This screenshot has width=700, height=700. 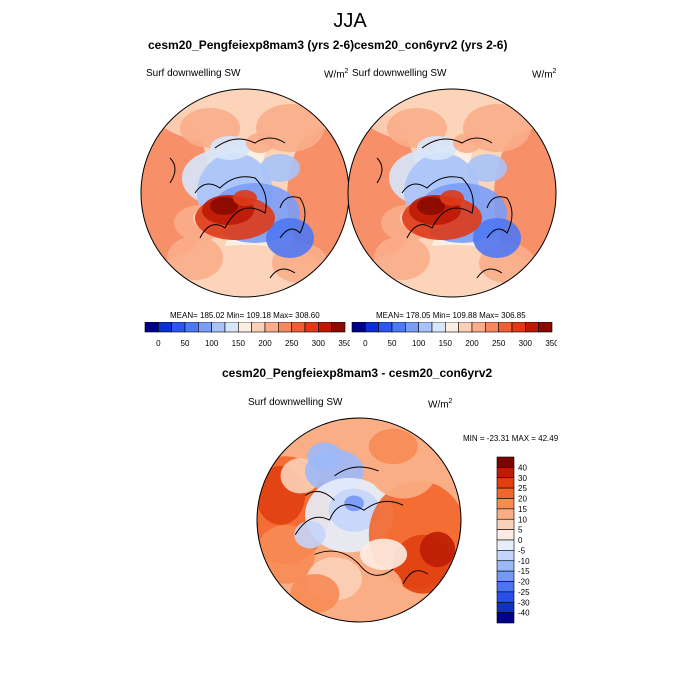 I want to click on left-colorbar-tick: 150, so click(x=239, y=343).